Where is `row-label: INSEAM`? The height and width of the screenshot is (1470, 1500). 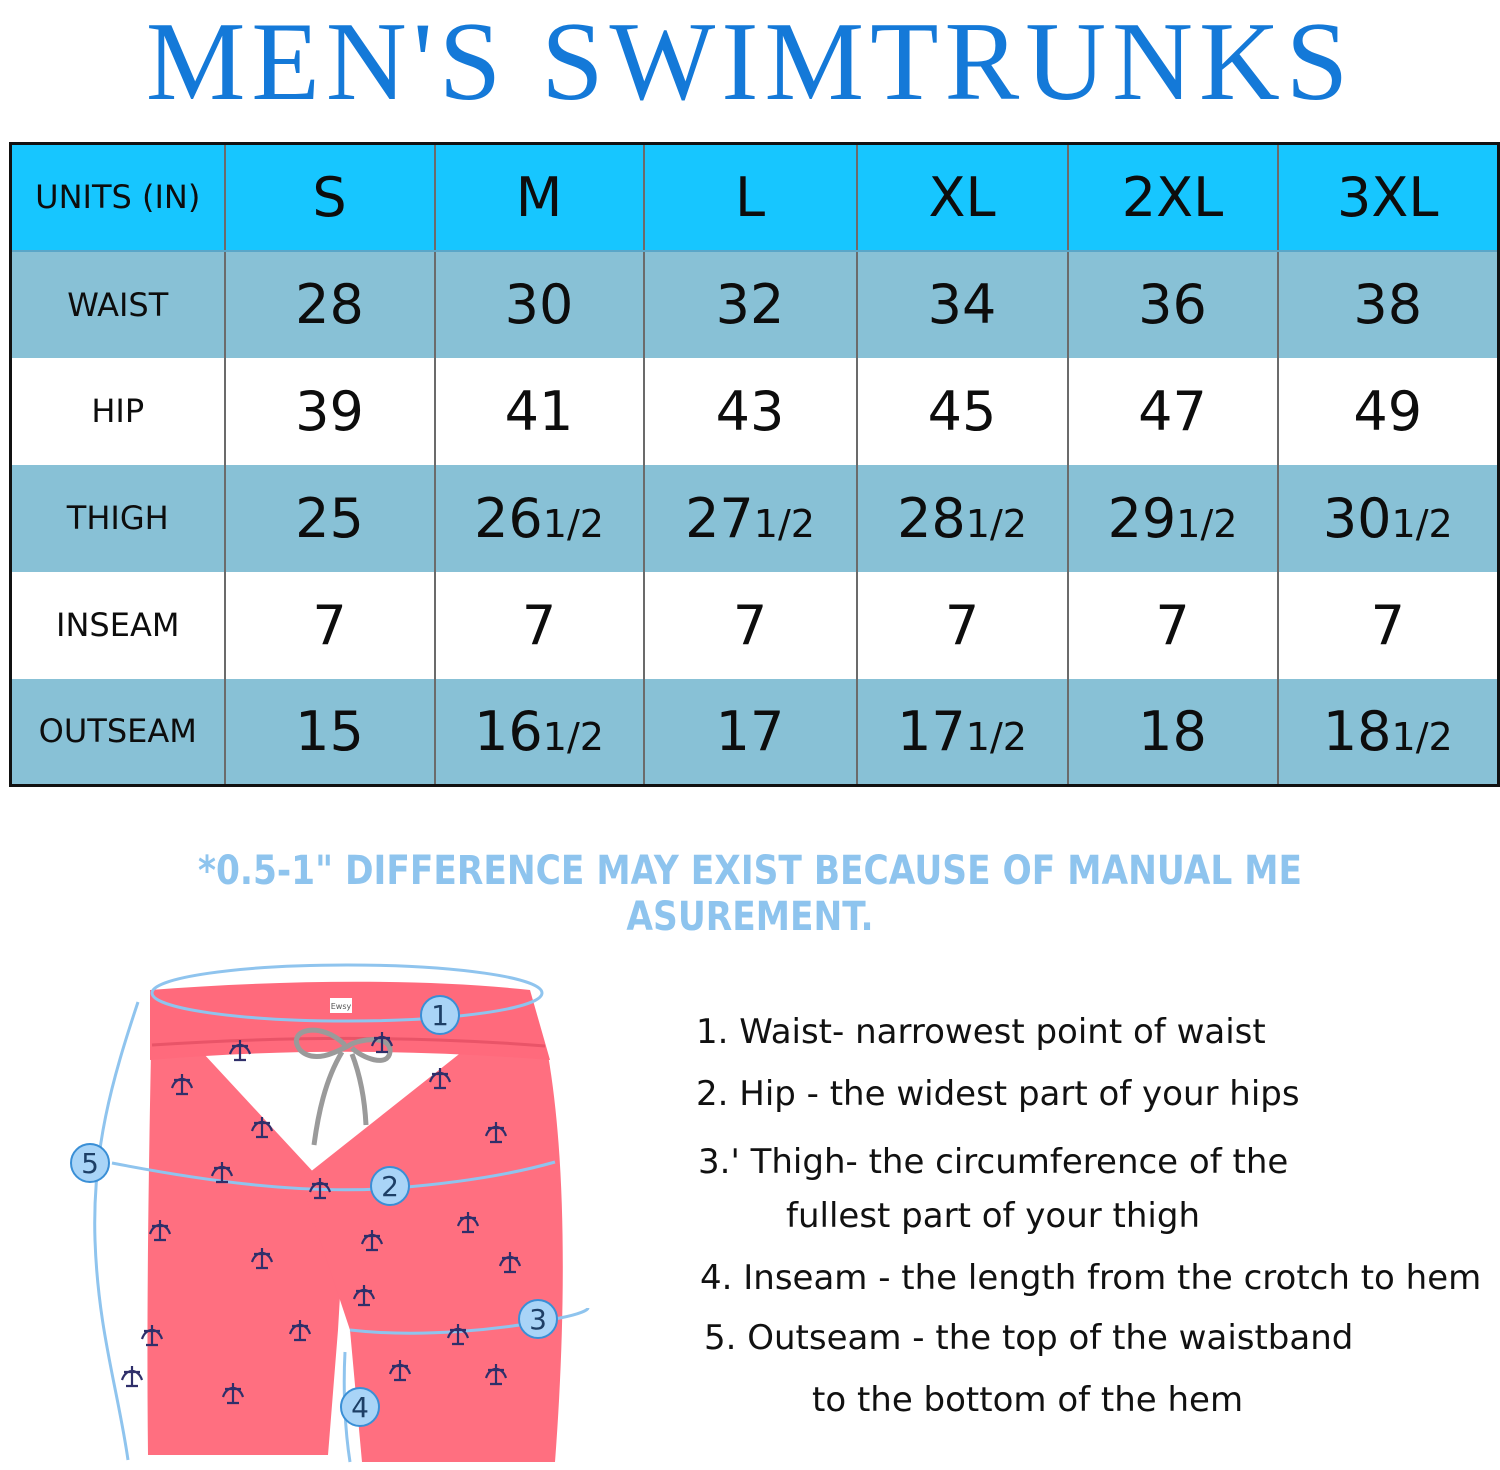 row-label: INSEAM is located at coordinates (117, 625).